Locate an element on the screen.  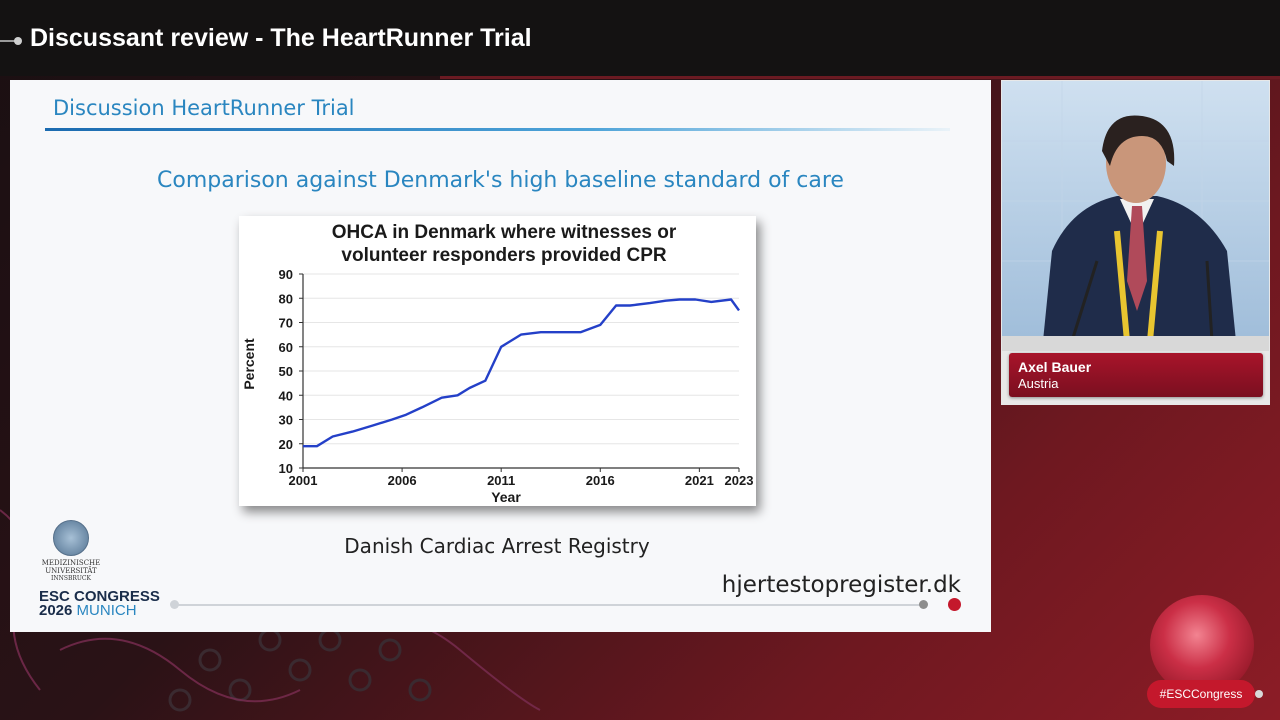
x-tick-label: 2016 is located at coordinates (600, 480).